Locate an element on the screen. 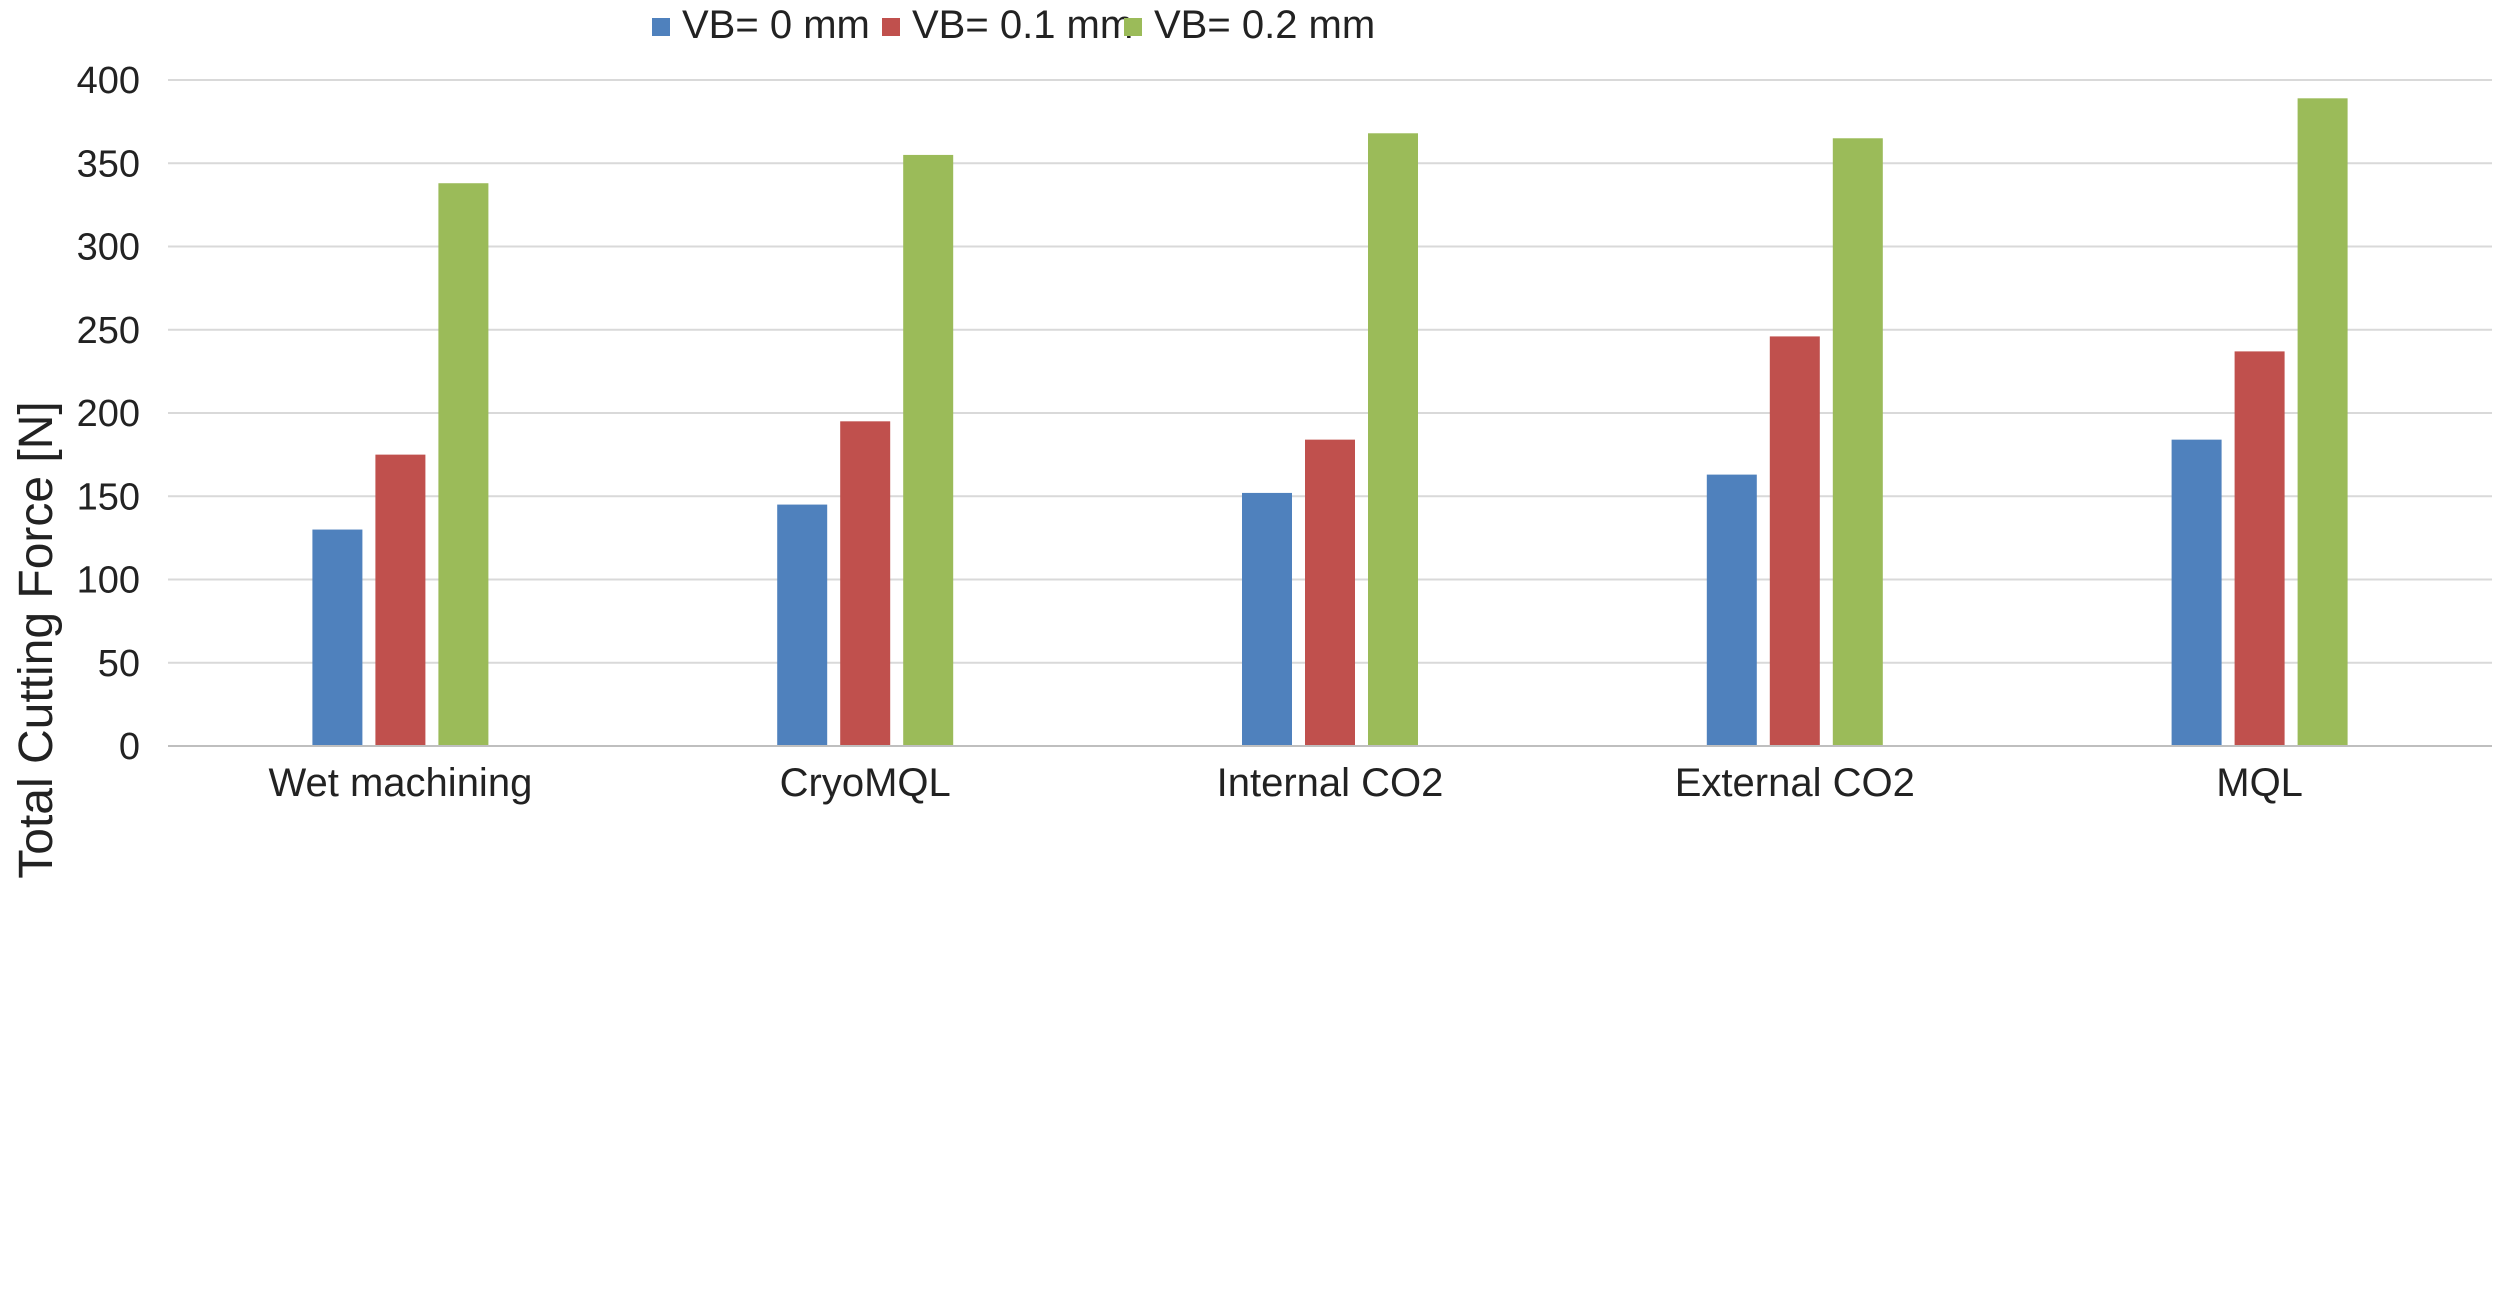  y-tick-label: 50 is located at coordinates (119, 664).